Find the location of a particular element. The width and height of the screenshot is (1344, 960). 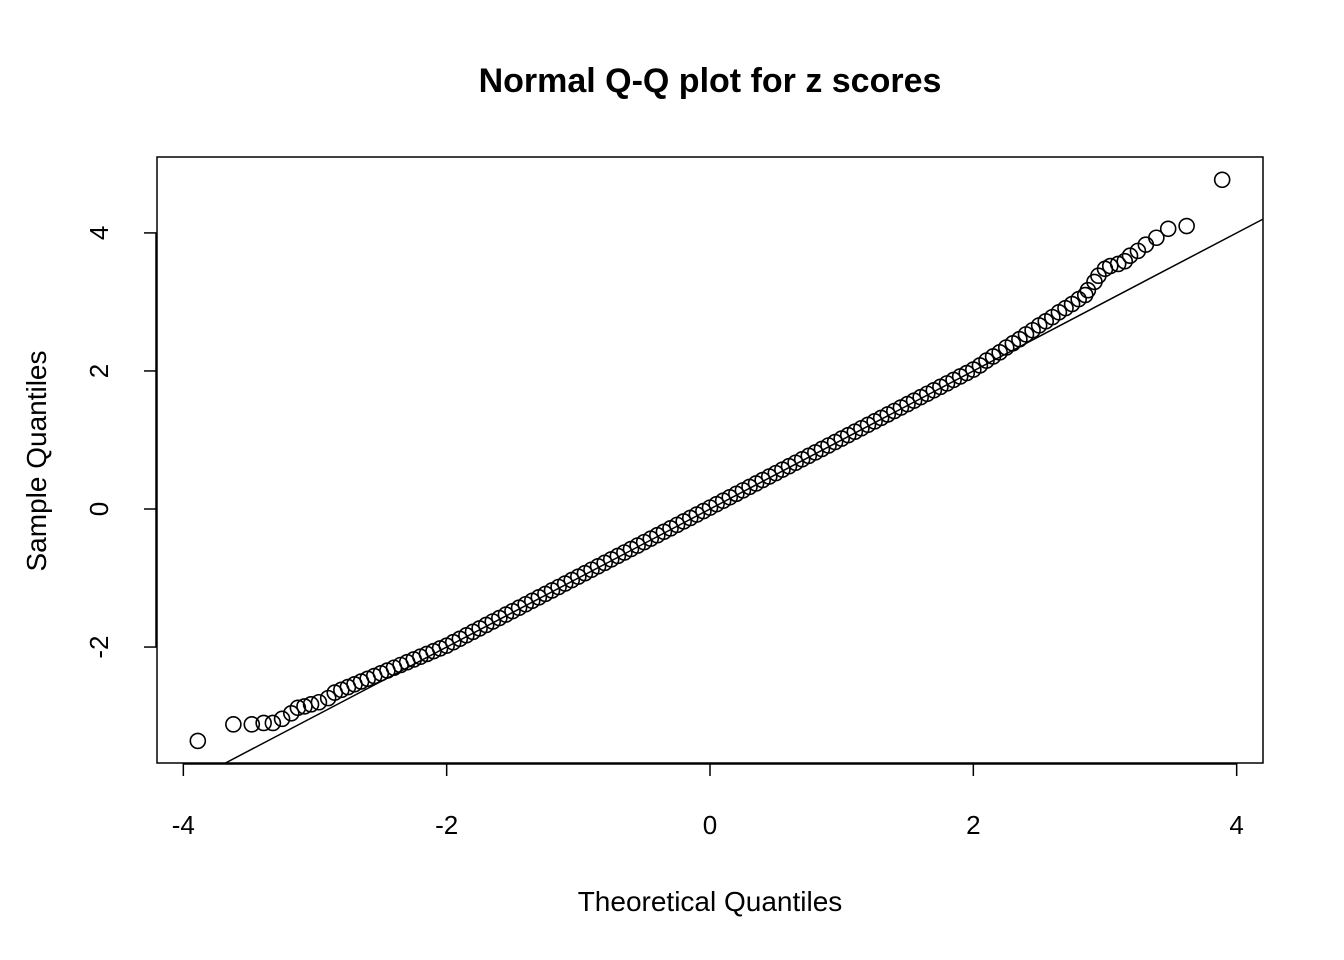

x-tick-label: 2 is located at coordinates (973, 825).